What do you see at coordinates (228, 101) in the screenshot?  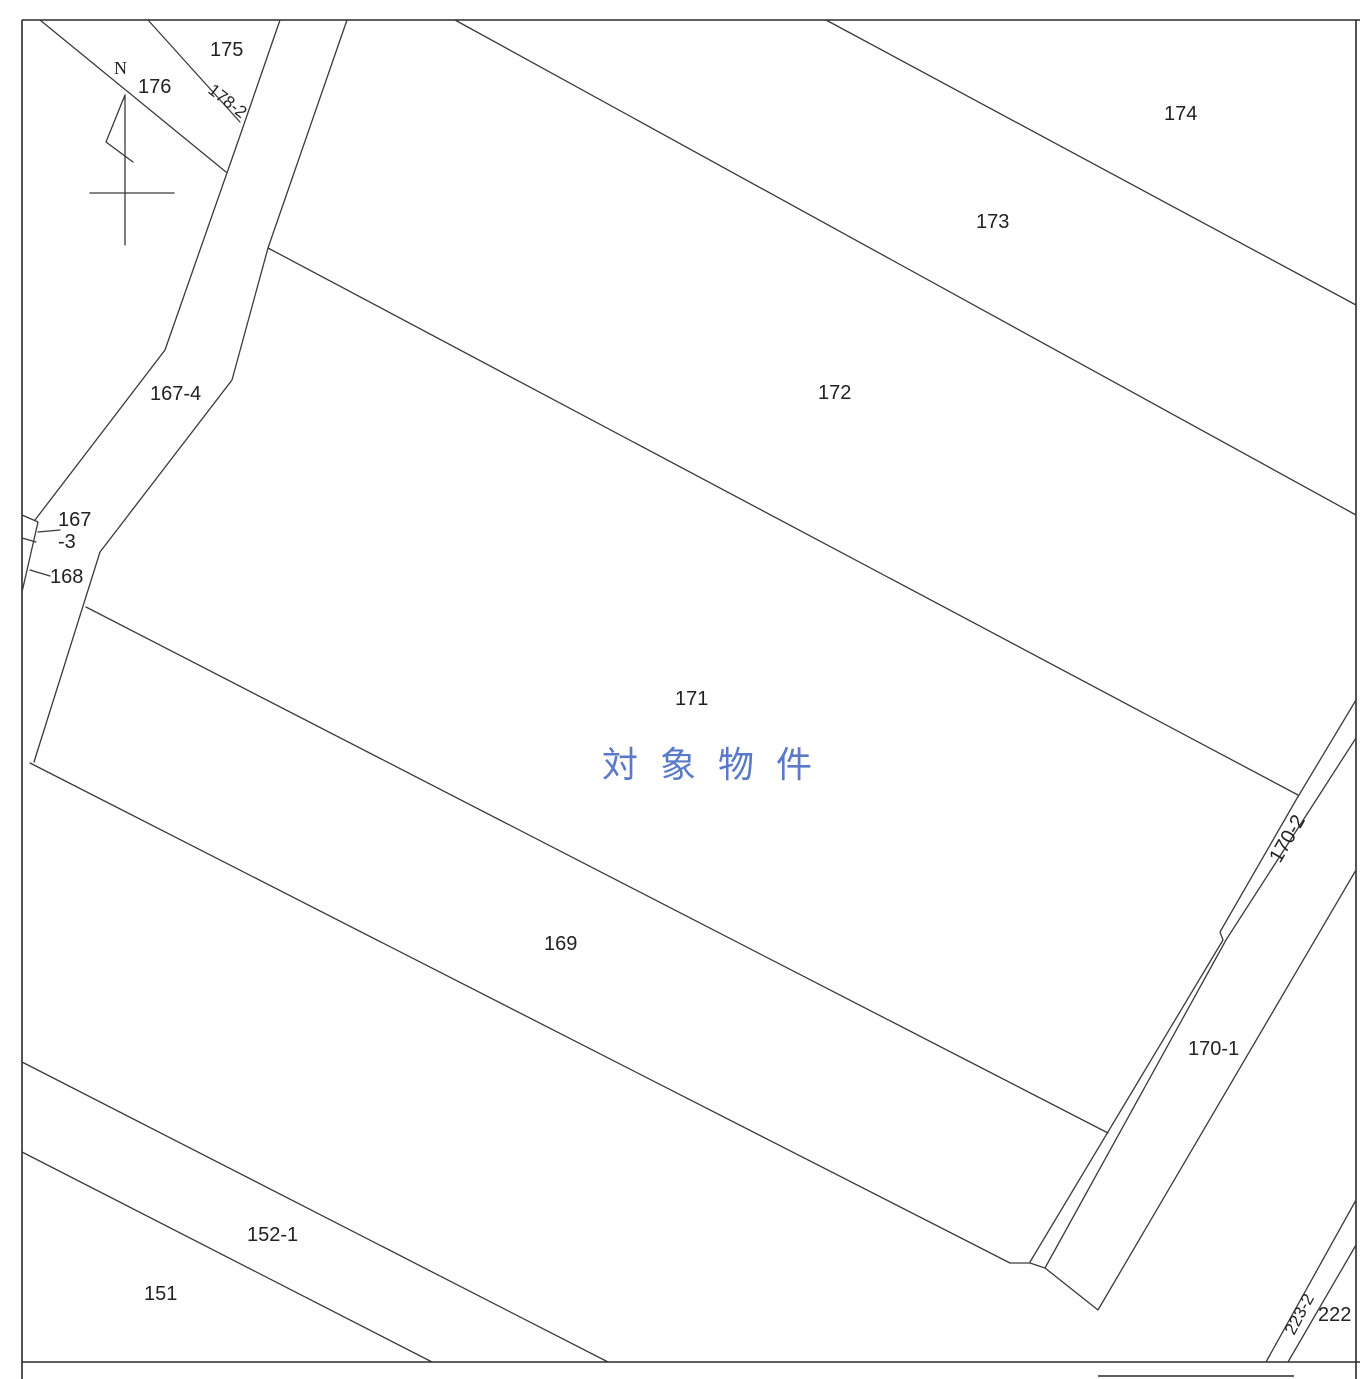 I see `parcel-label-178-2: 178-2` at bounding box center [228, 101].